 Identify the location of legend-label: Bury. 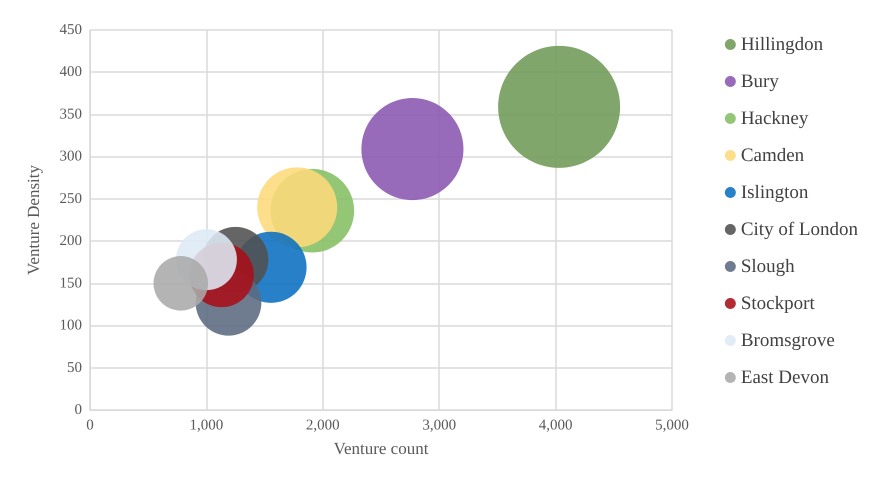
(760, 81).